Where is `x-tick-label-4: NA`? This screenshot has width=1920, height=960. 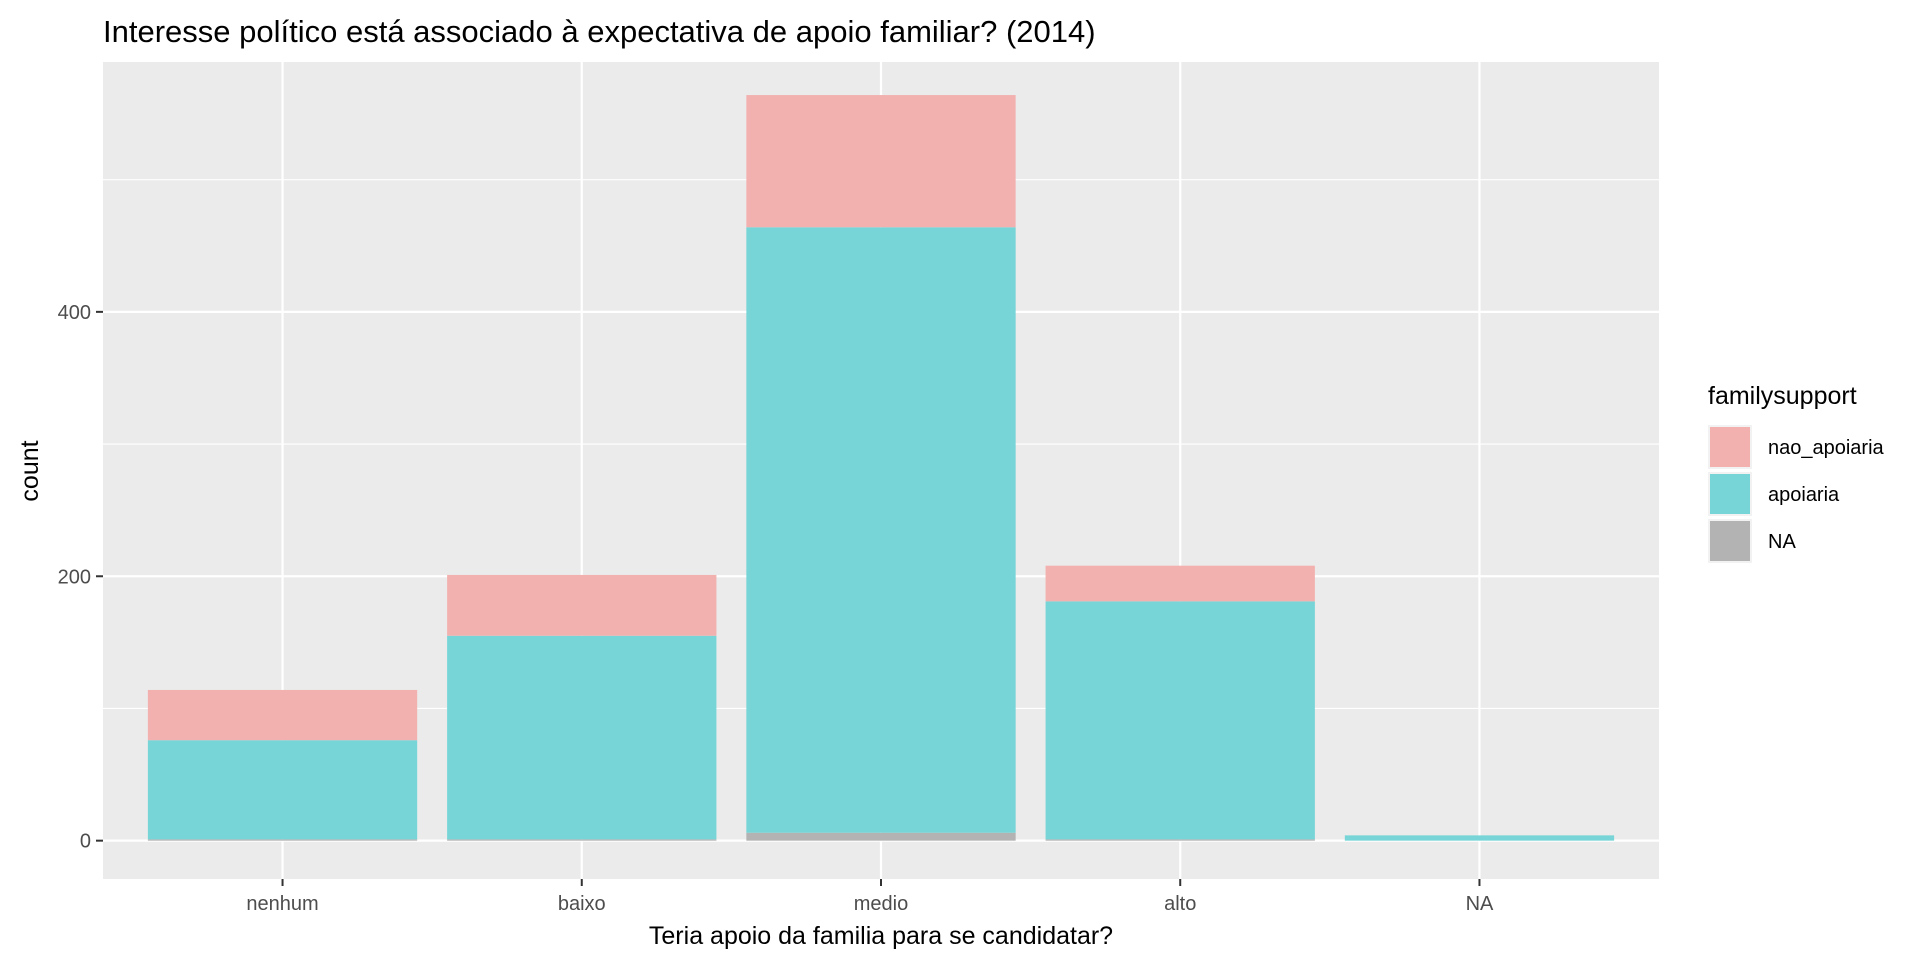 x-tick-label-4: NA is located at coordinates (1480, 904).